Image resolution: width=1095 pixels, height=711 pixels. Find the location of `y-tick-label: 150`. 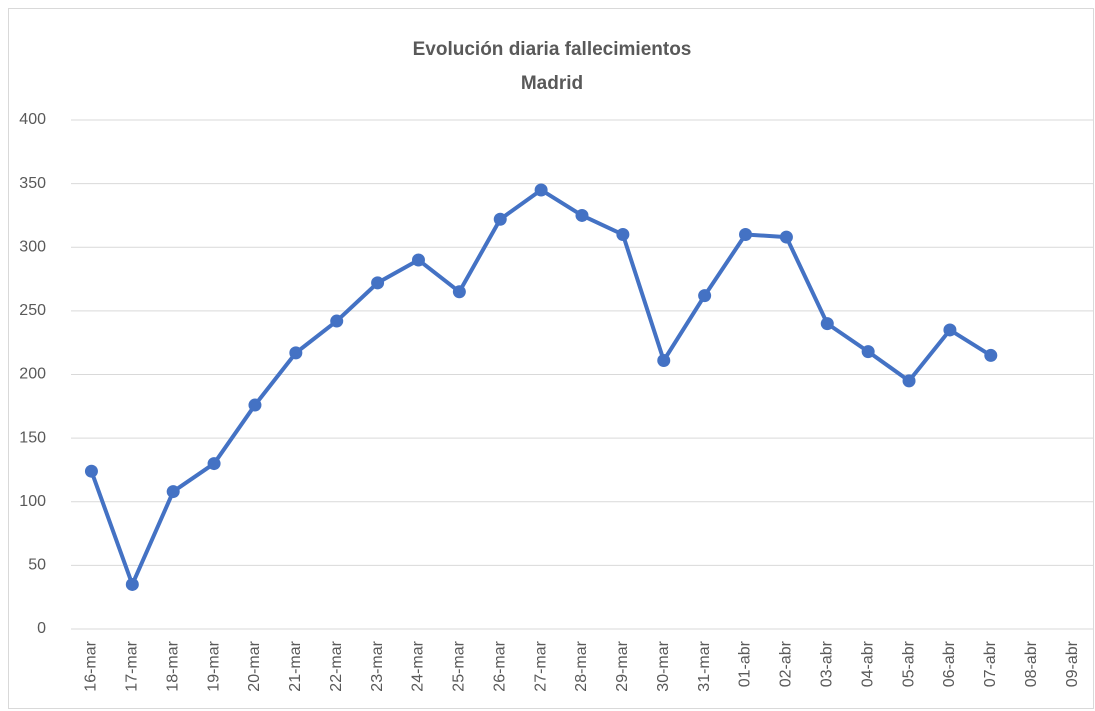

y-tick-label: 150 is located at coordinates (32, 437).